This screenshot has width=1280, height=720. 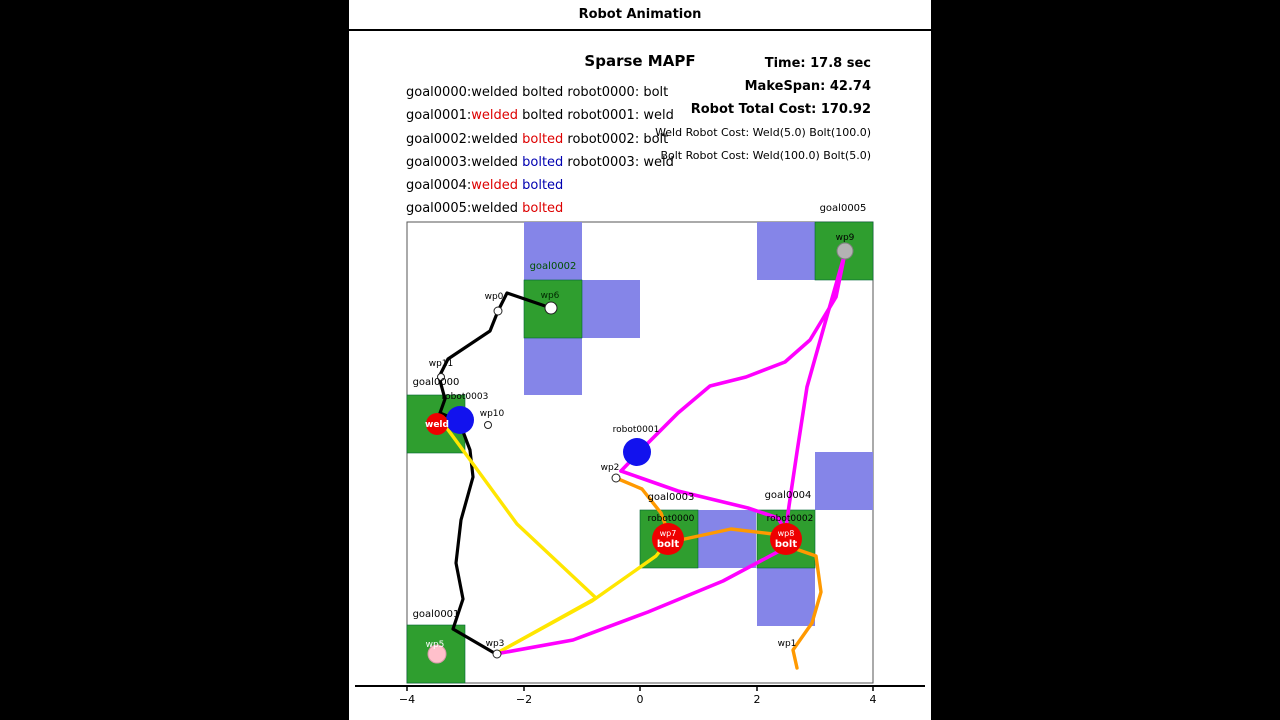 I want to click on status-line-5: goal0005:welded bolted, so click(x=540, y=208).